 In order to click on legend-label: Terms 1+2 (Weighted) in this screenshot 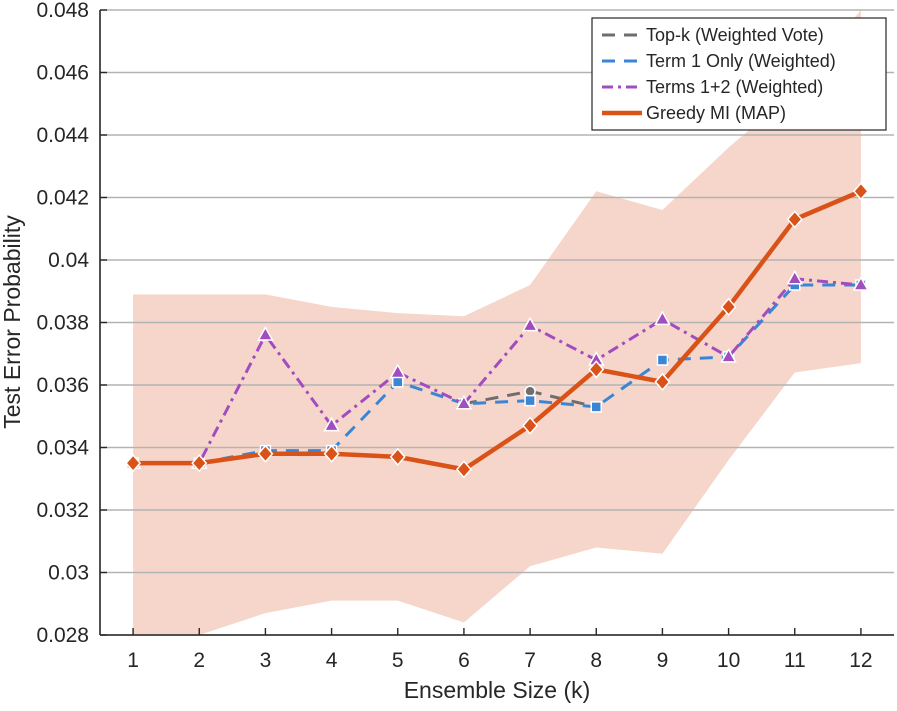, I will do `click(734, 87)`.